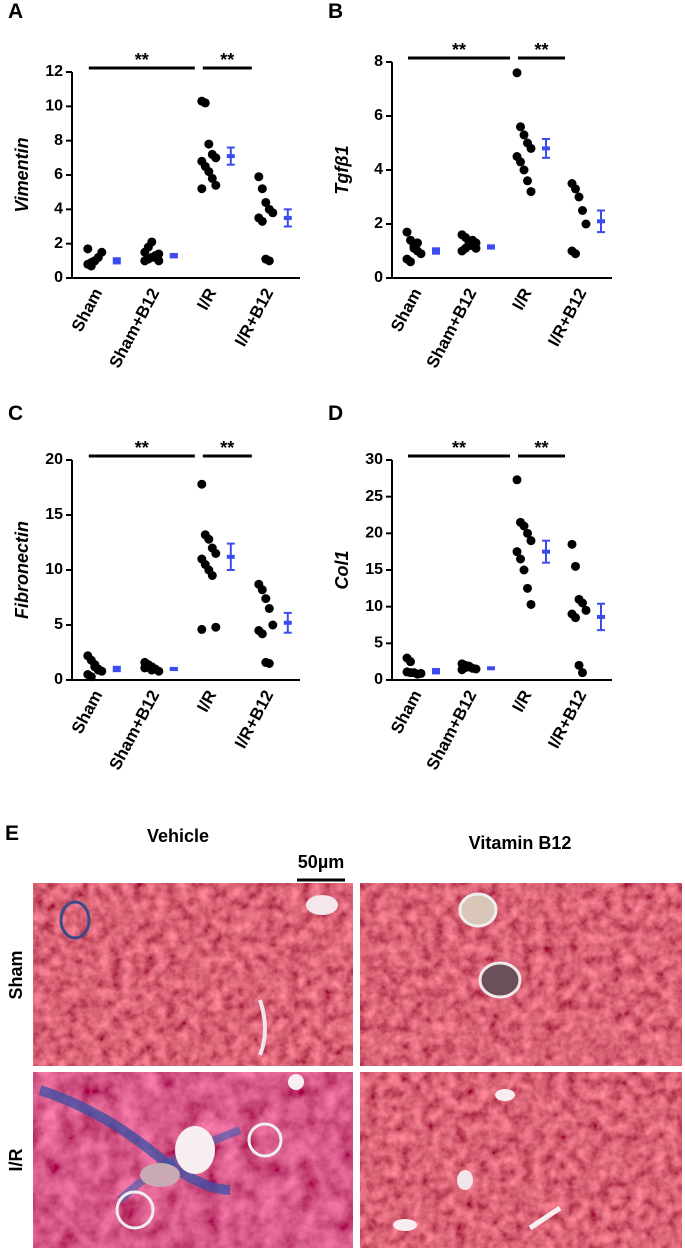  Describe the element at coordinates (12, 833) in the screenshot. I see `panel-label: E` at that location.